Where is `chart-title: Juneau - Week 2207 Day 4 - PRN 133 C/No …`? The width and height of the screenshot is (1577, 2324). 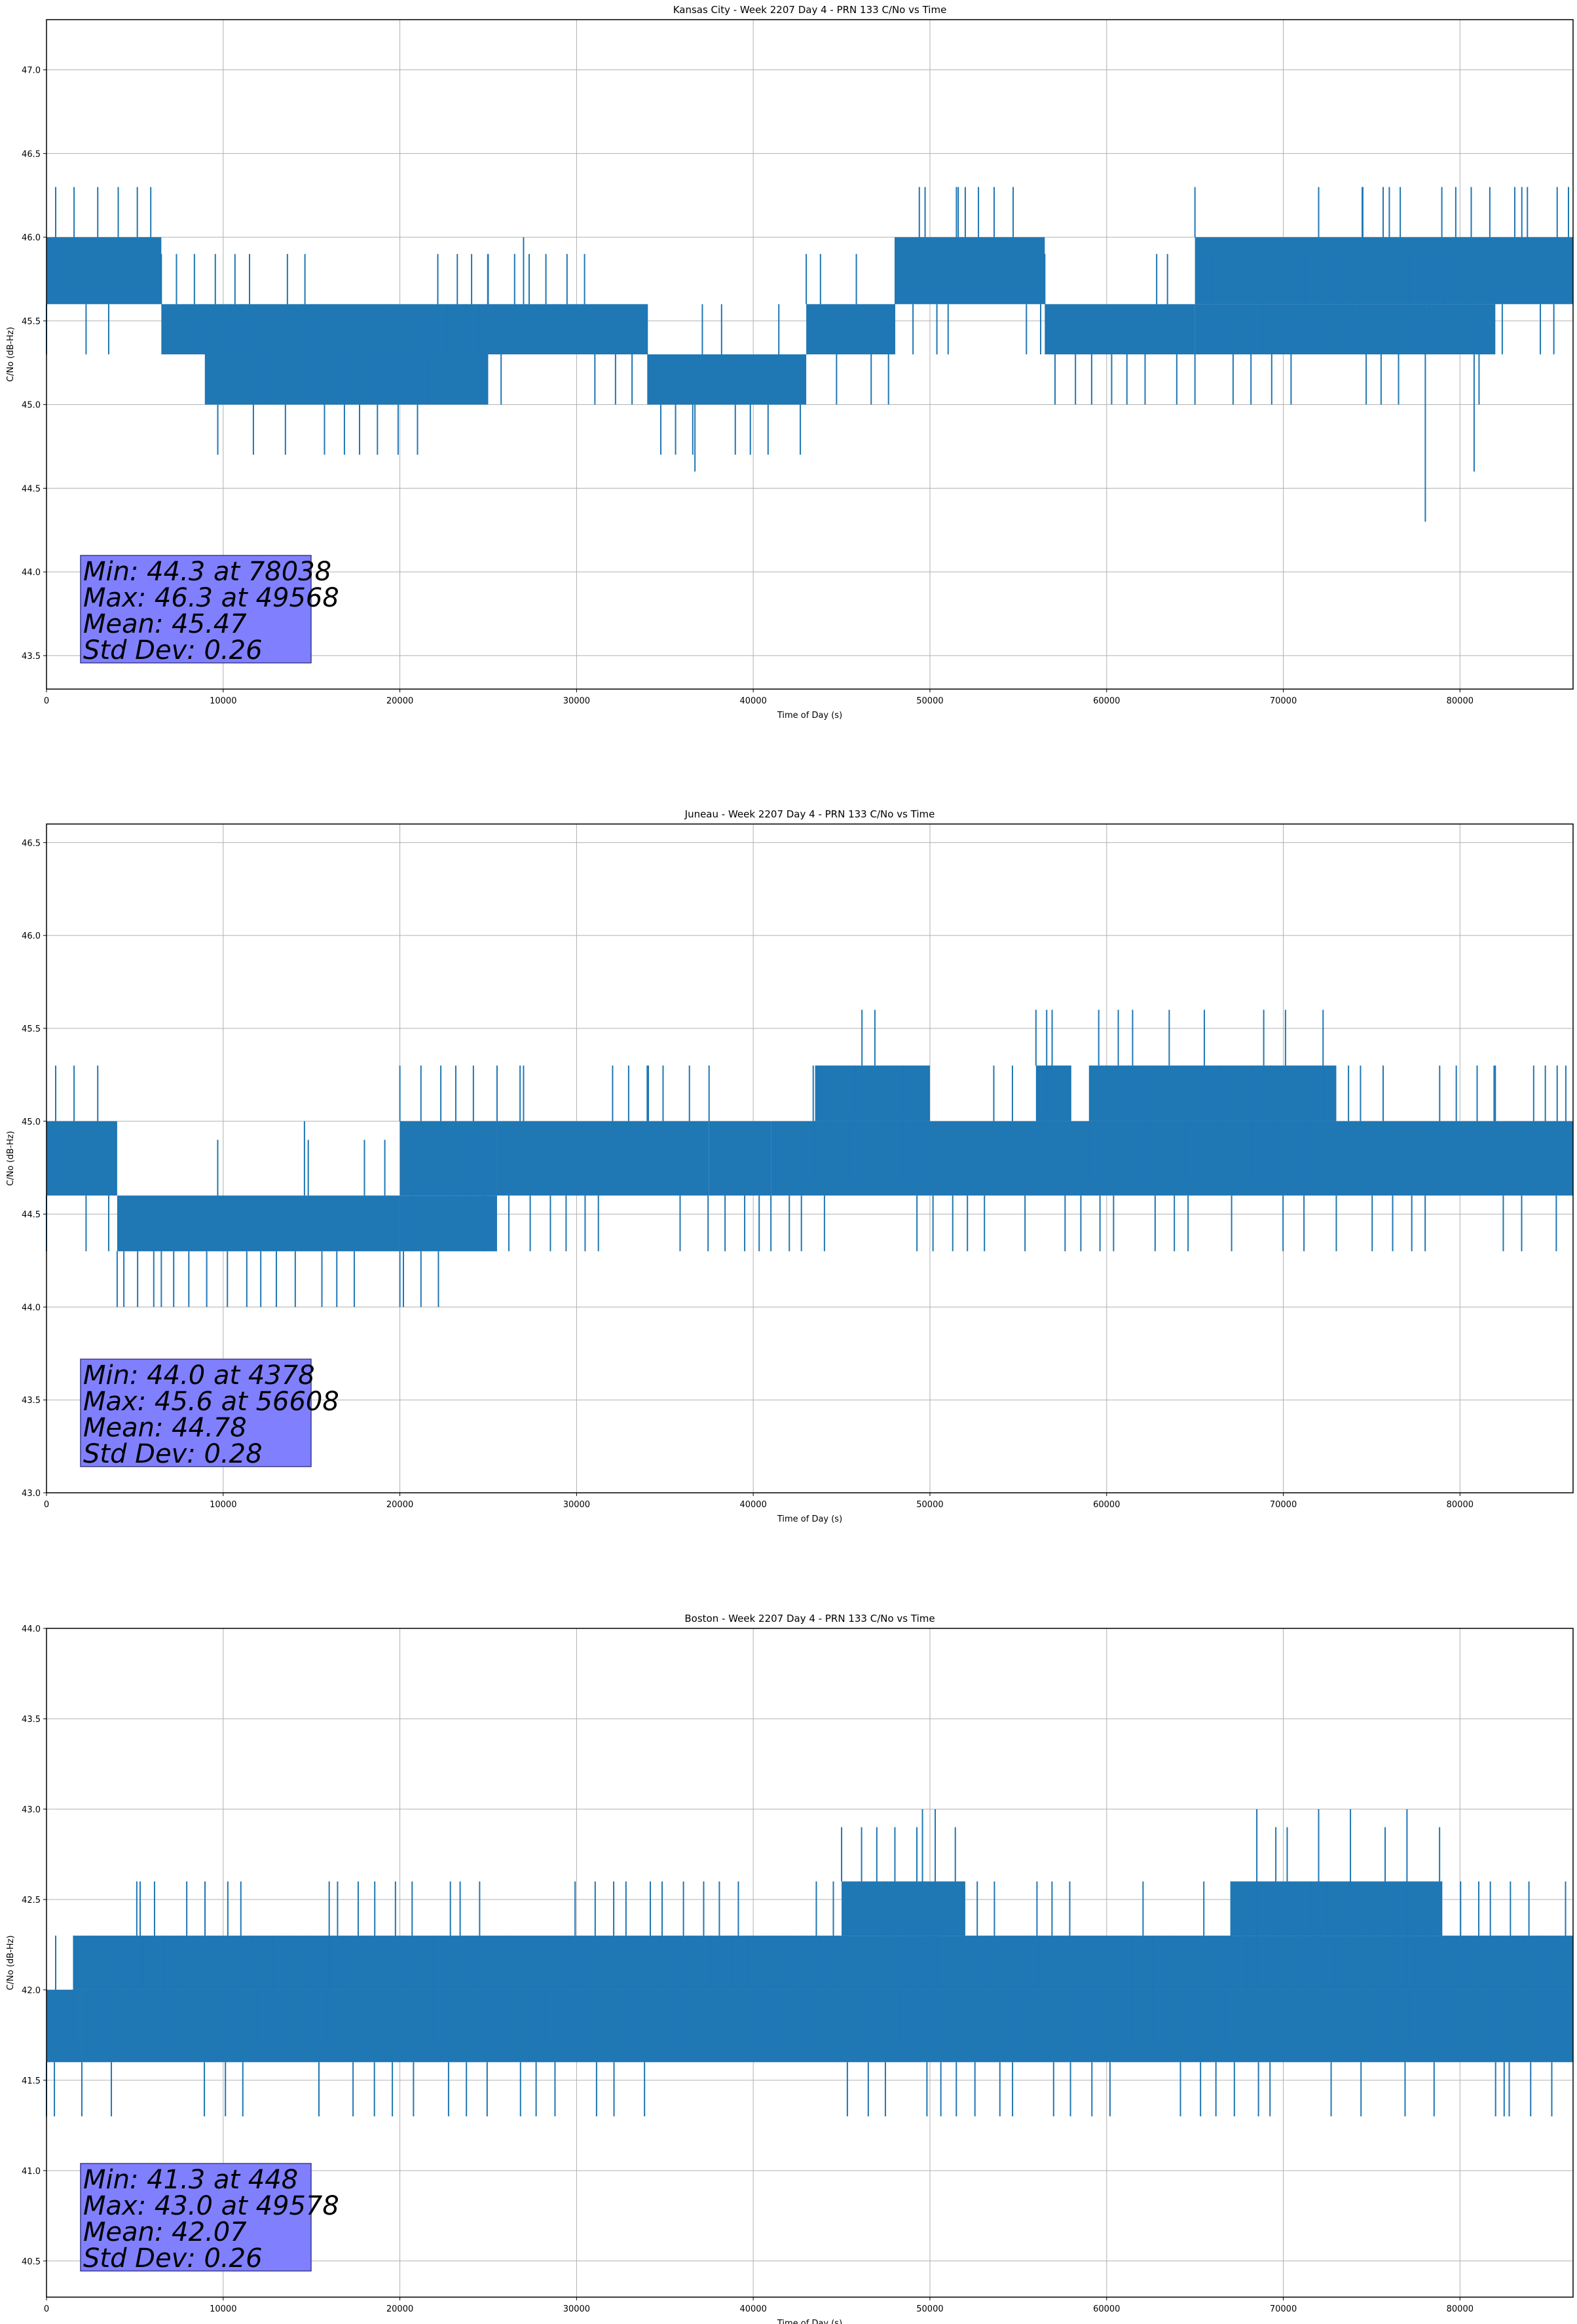 chart-title: Juneau - Week 2207 Day 4 - PRN 133 C/No … is located at coordinates (809, 814).